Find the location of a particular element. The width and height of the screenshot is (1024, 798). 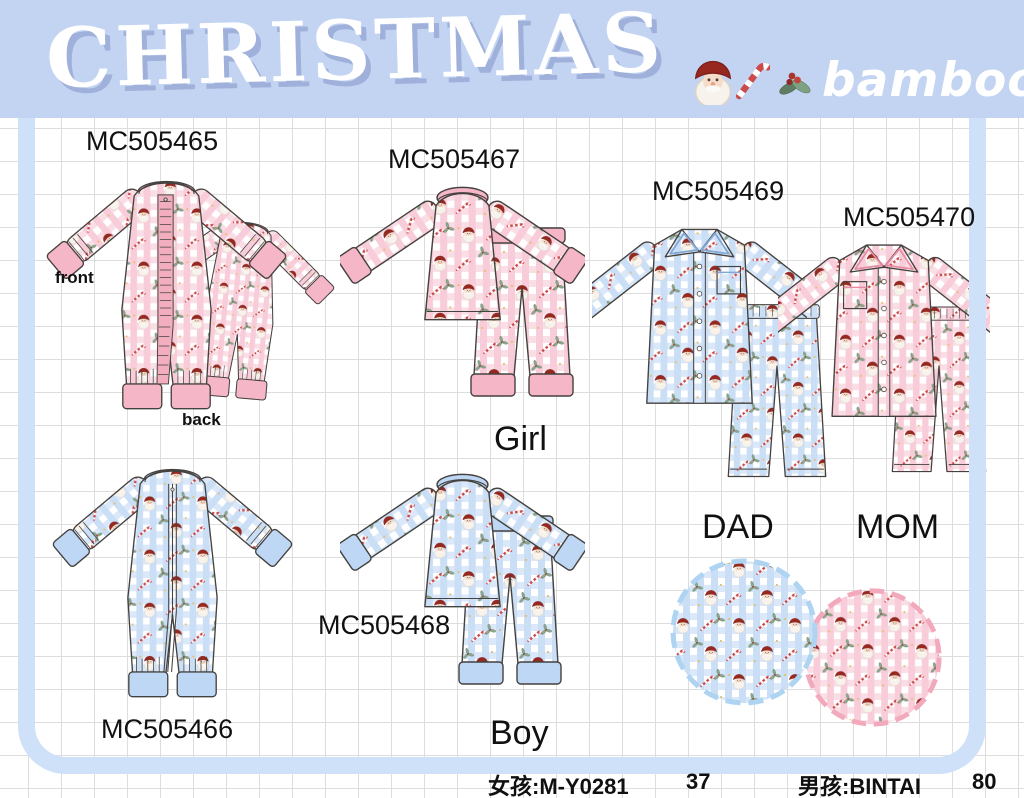

romper-front-graphic is located at coordinates (166, 295).